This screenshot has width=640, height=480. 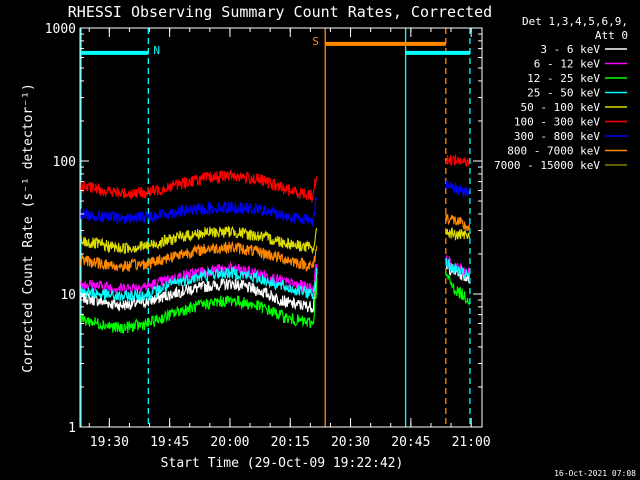 I want to click on y-axis-label: Corrected Count Rate (s⁻¹ detector⁻¹), so click(x=28, y=228).